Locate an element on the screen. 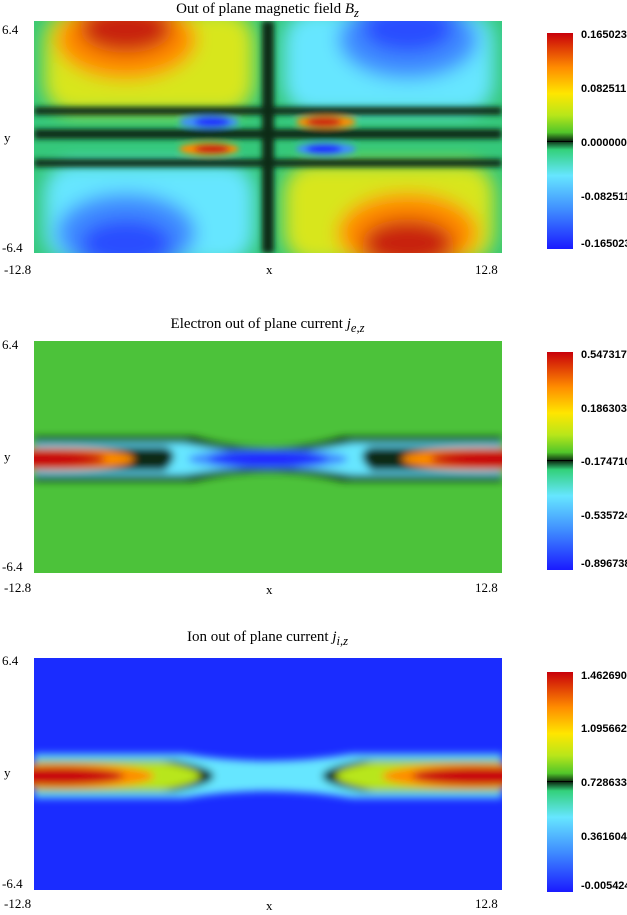  colorbar-tick-label: 0.000000 is located at coordinates (604, 143).